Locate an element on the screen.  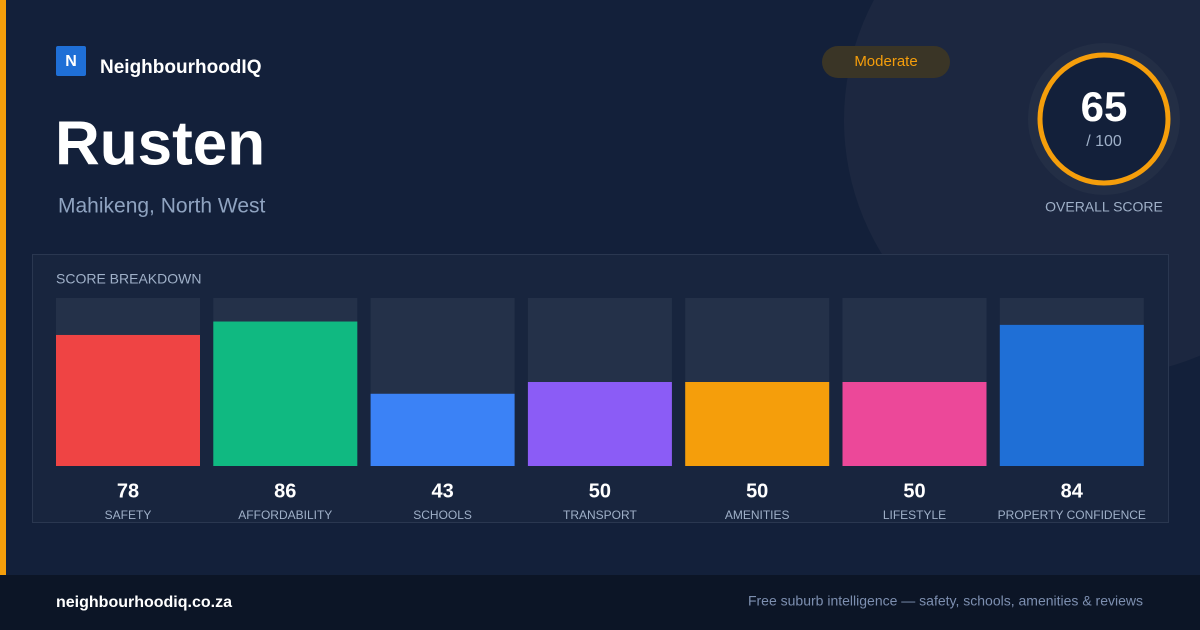
score-ring is located at coordinates (1104, 119).